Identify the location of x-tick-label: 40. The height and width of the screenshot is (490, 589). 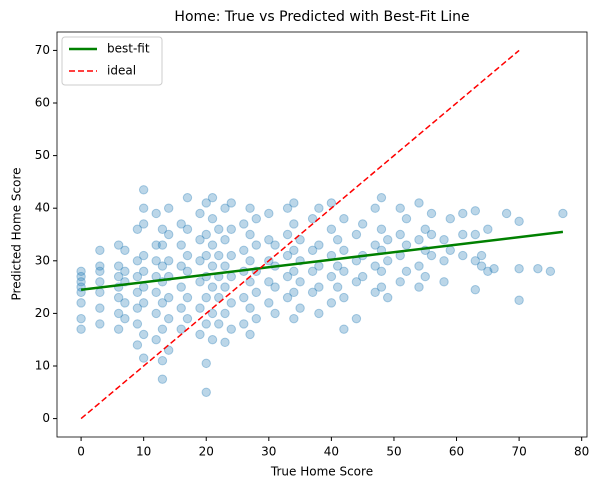
(331, 452).